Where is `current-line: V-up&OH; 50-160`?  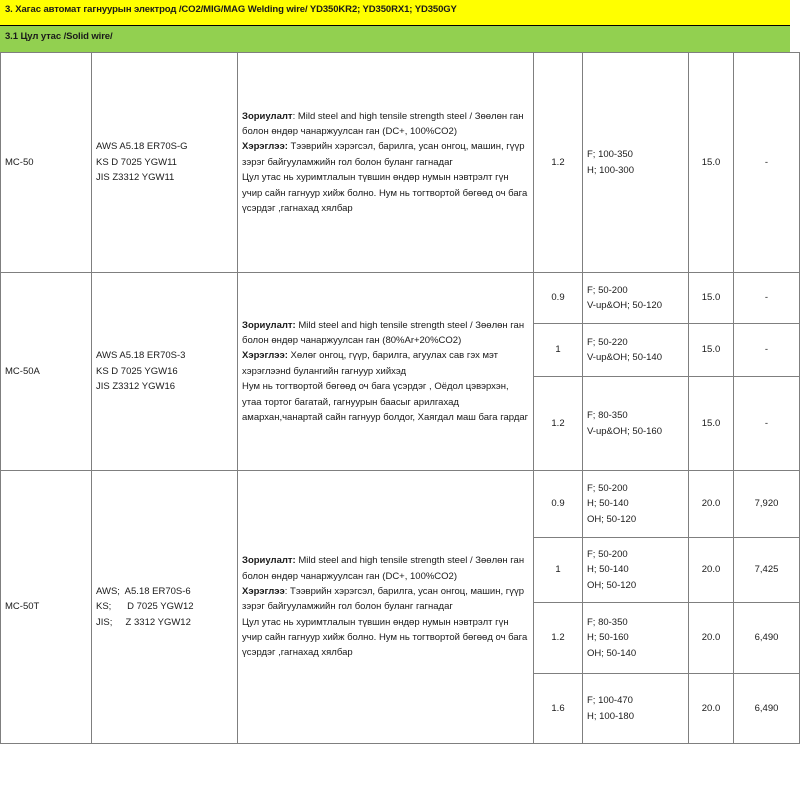 current-line: V-up&OH; 50-160 is located at coordinates (624, 431).